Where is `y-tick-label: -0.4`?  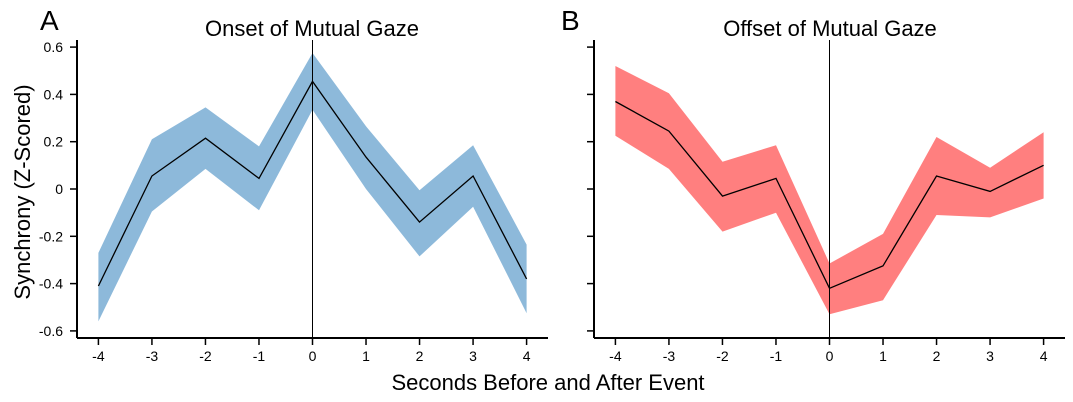
y-tick-label: -0.4 is located at coordinates (51, 284).